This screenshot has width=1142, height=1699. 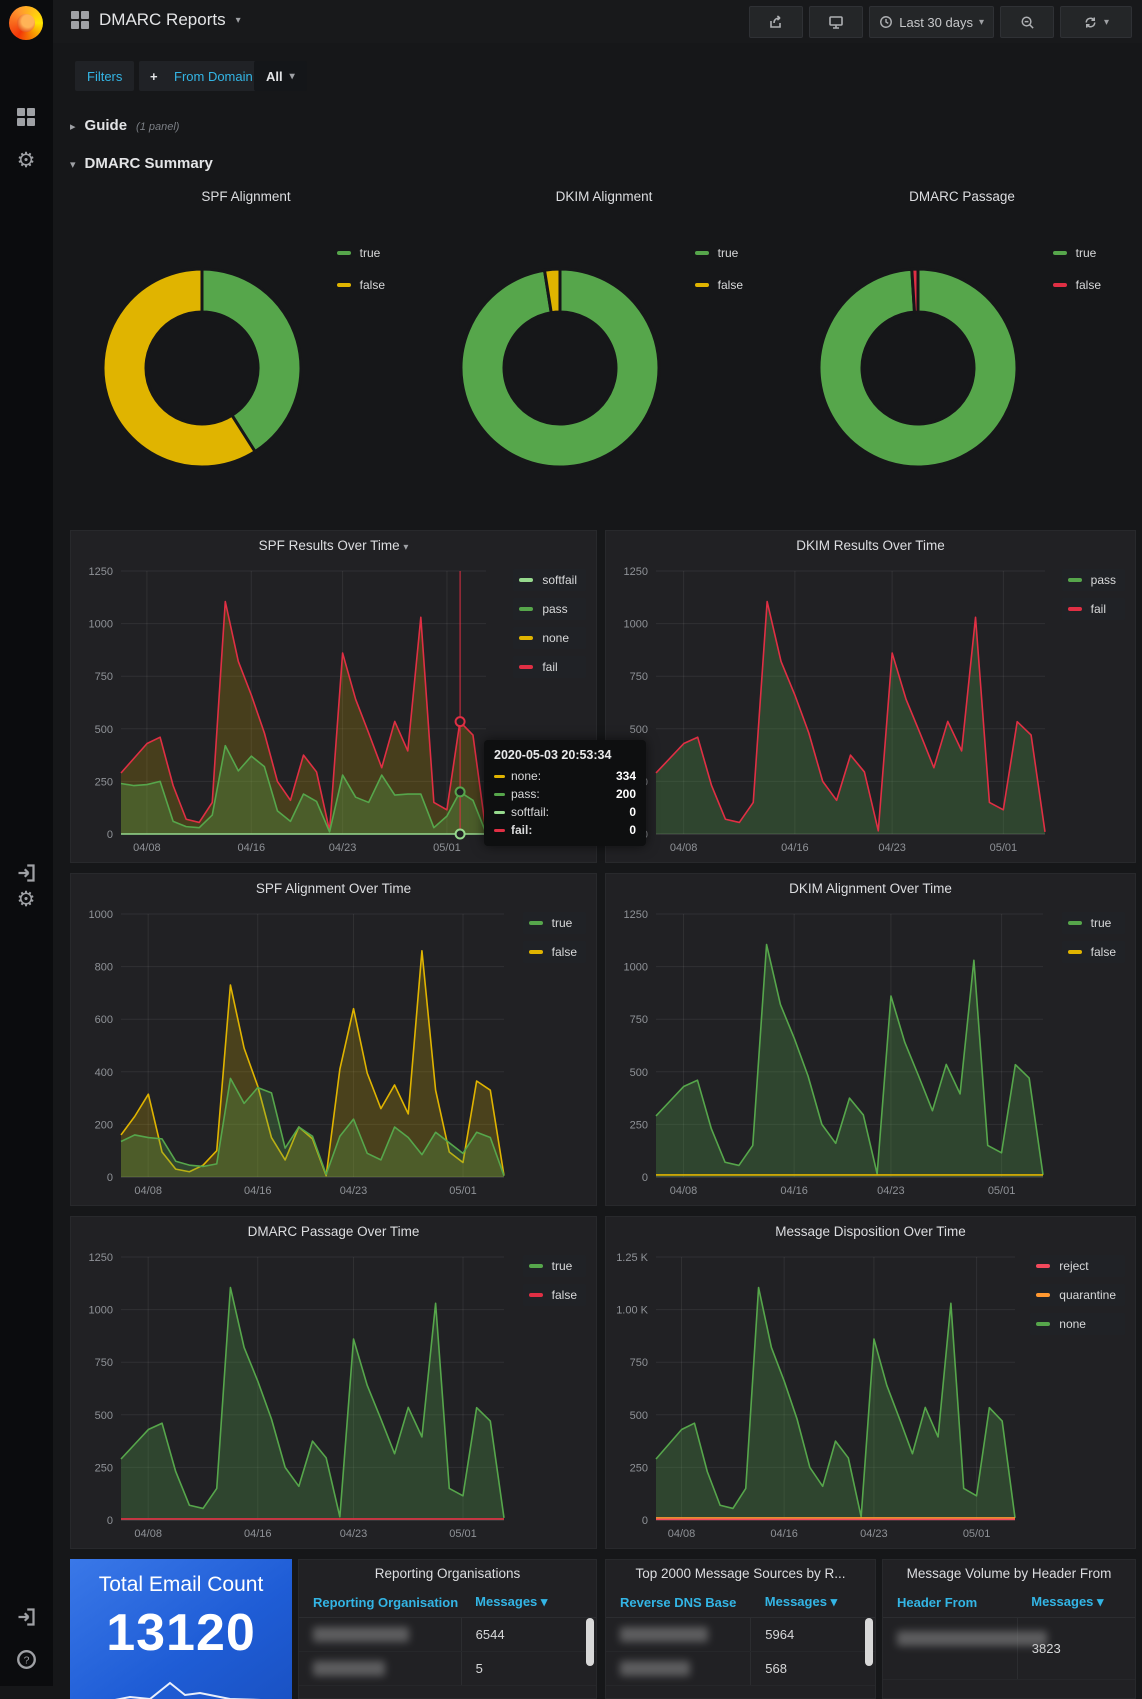 I want to click on svg-text: 1250, so click(x=636, y=915).